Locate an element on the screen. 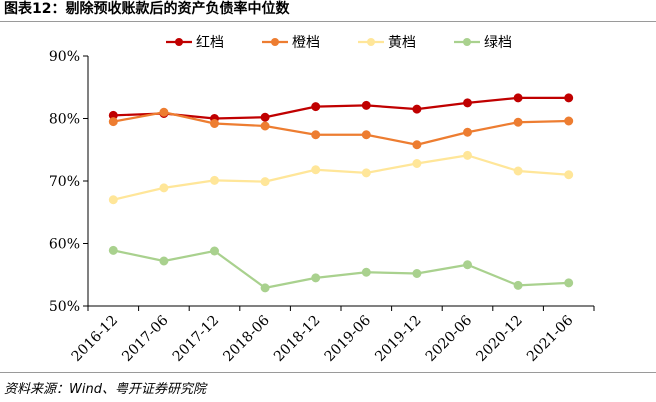  y-axis: 50% 60% 70% 80% 90% is located at coordinates (69, 182).